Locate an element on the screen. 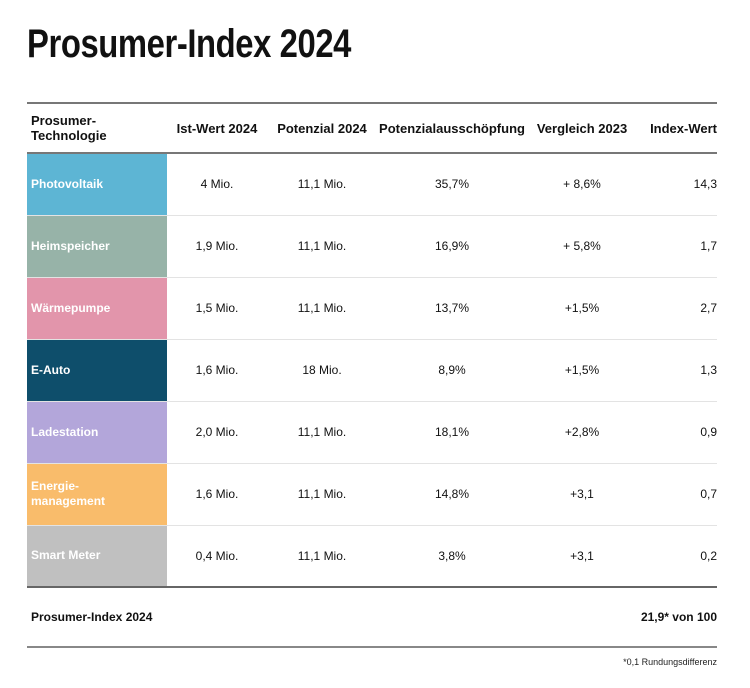 This screenshot has height=688, width=750. summary-row: Prosumer-Index 2024 21,9* von 100 is located at coordinates (372, 617).